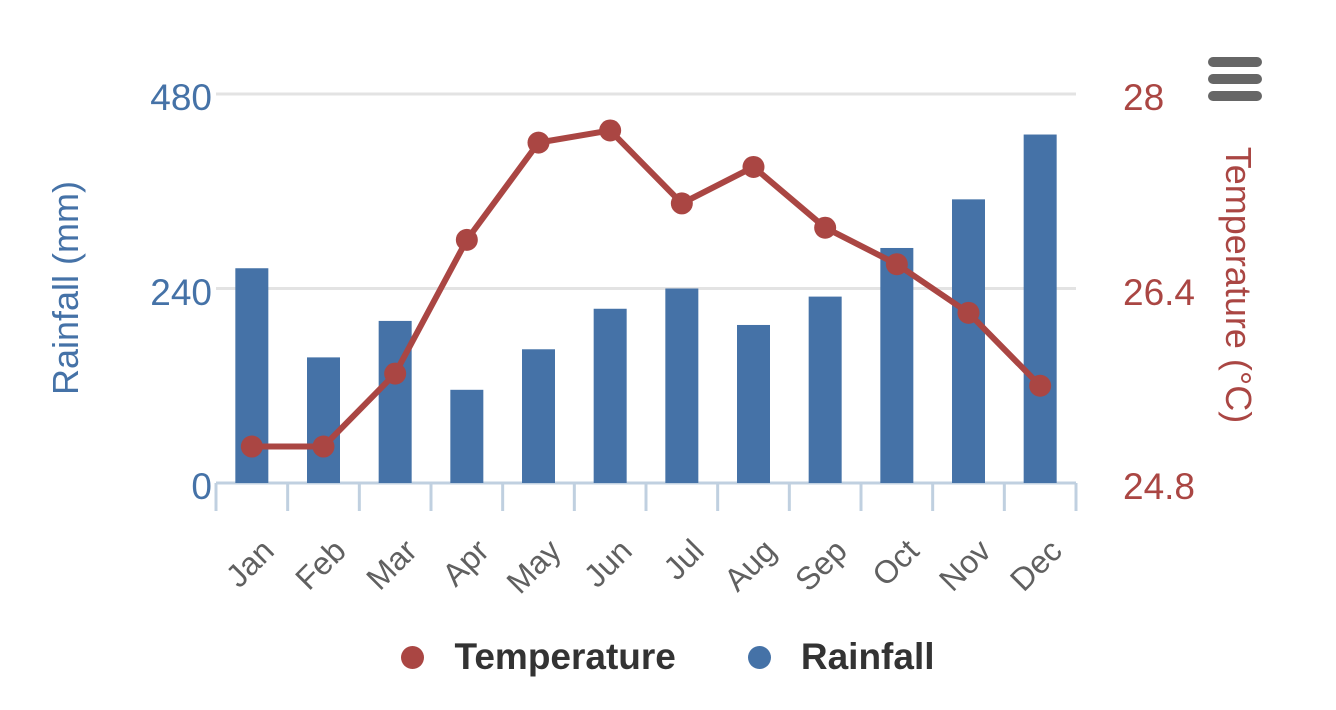 The width and height of the screenshot is (1336, 710). What do you see at coordinates (867, 656) in the screenshot?
I see `legend-label-rainfall: Rainfall` at bounding box center [867, 656].